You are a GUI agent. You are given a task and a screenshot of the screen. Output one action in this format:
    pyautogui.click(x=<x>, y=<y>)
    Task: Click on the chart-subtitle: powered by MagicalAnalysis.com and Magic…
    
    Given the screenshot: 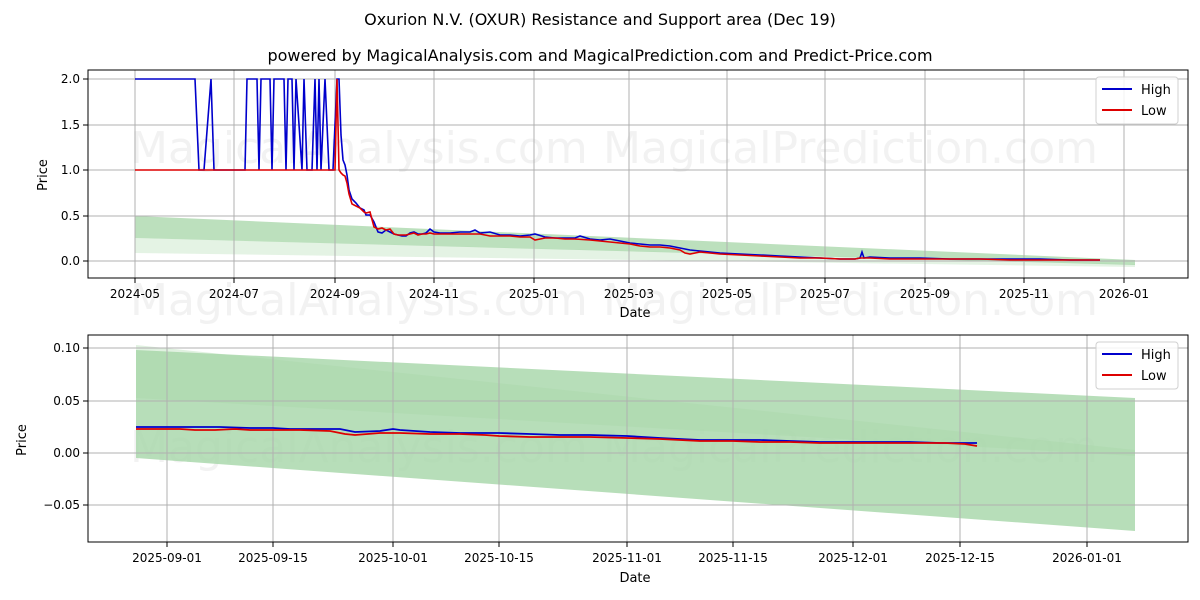 What is the action you would take?
    pyautogui.click(x=600, y=55)
    